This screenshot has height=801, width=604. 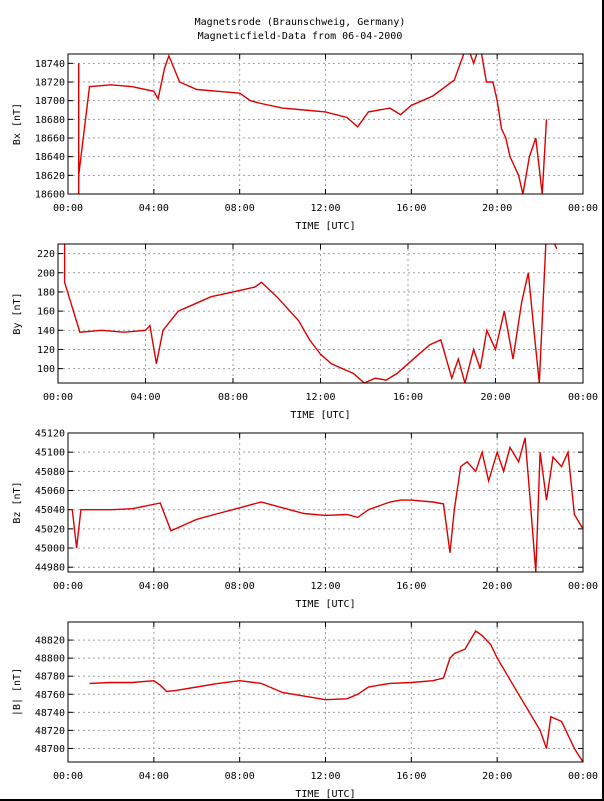 What do you see at coordinates (50, 101) in the screenshot?
I see `y-tick-label: 18700` at bounding box center [50, 101].